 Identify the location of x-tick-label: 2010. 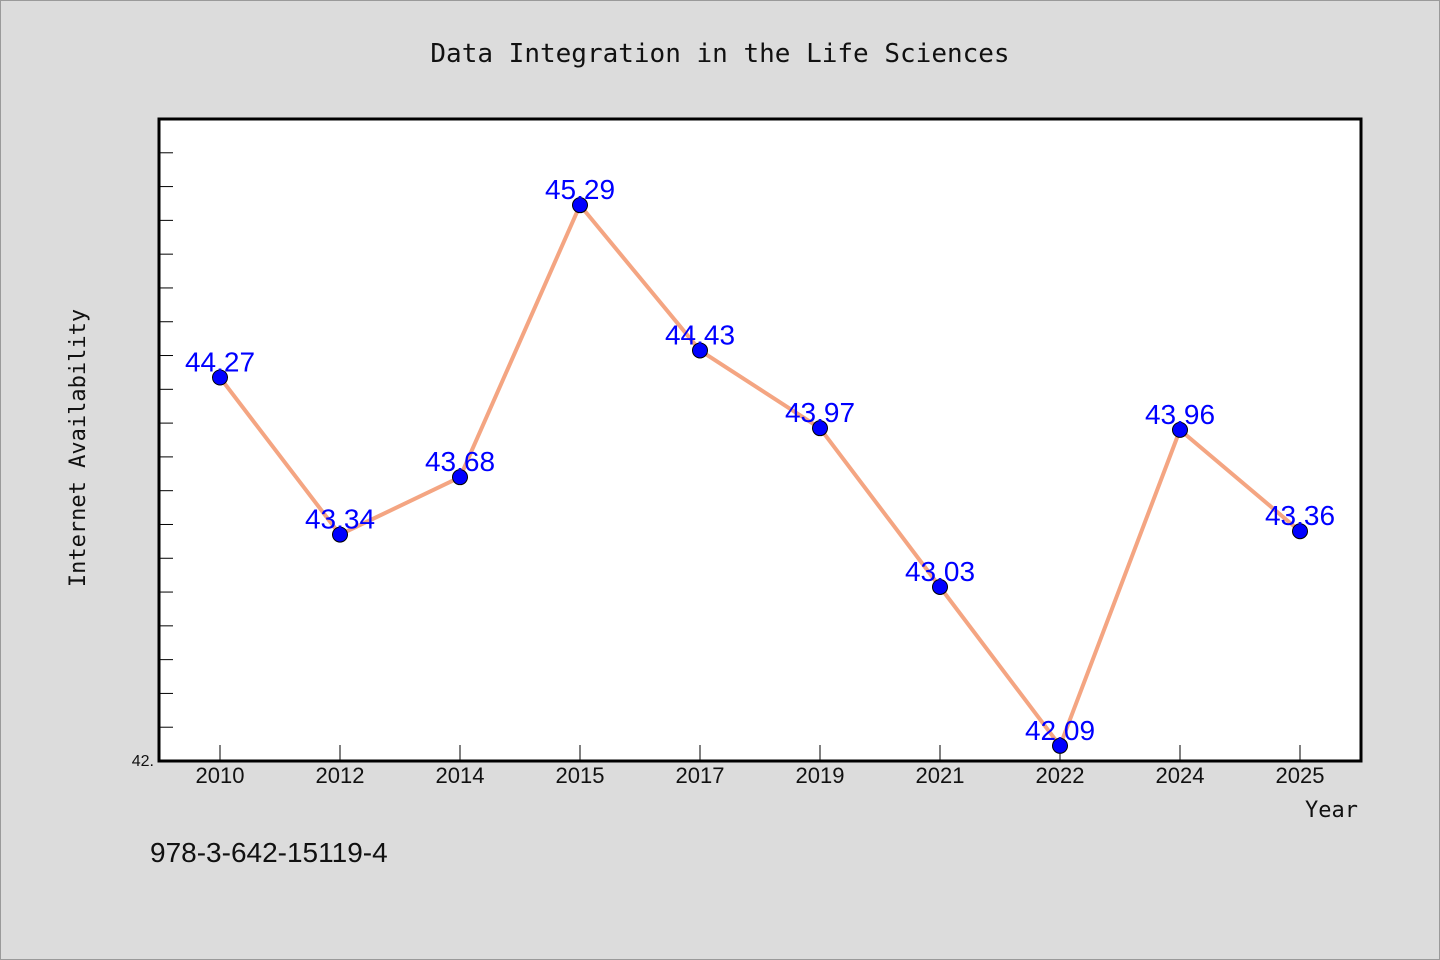
(220, 775).